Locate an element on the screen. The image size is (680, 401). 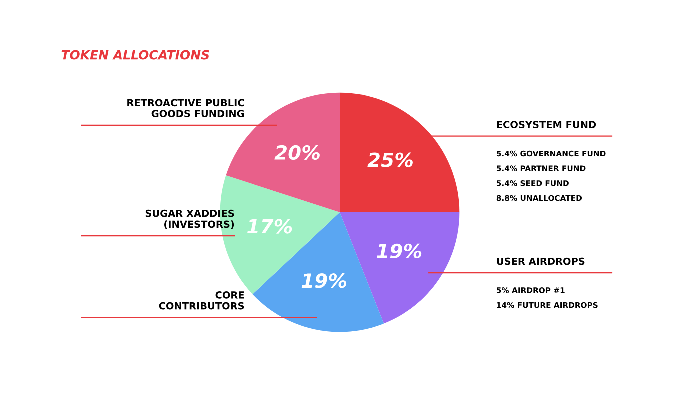
slice-label: RETROACTIVE PUBLIC GOODS FUNDING is located at coordinates (186, 108).